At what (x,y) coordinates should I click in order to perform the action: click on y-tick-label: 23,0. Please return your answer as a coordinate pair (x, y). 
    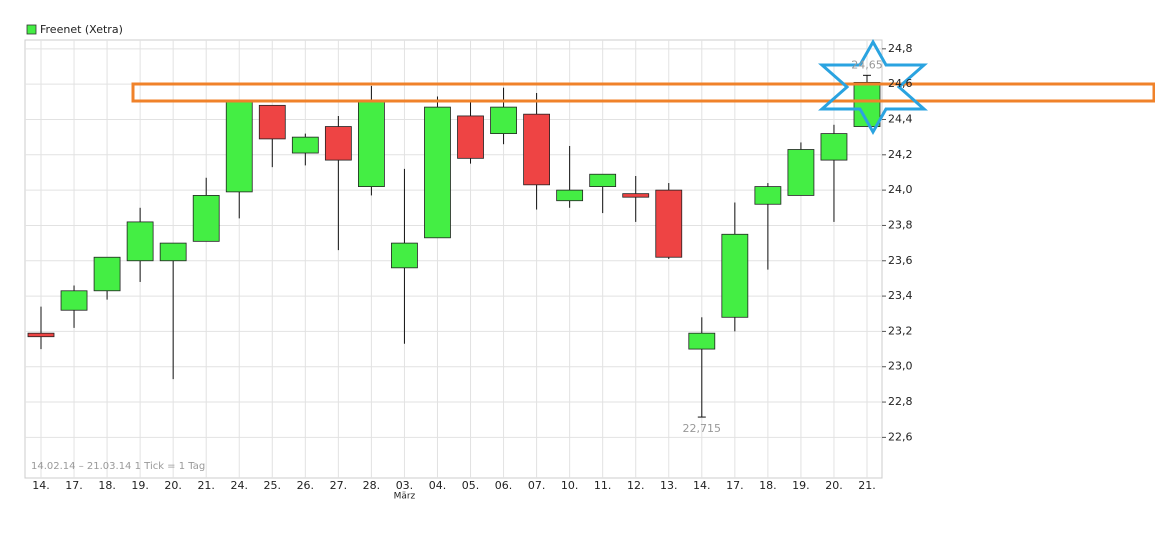
    Looking at the image, I should click on (900, 366).